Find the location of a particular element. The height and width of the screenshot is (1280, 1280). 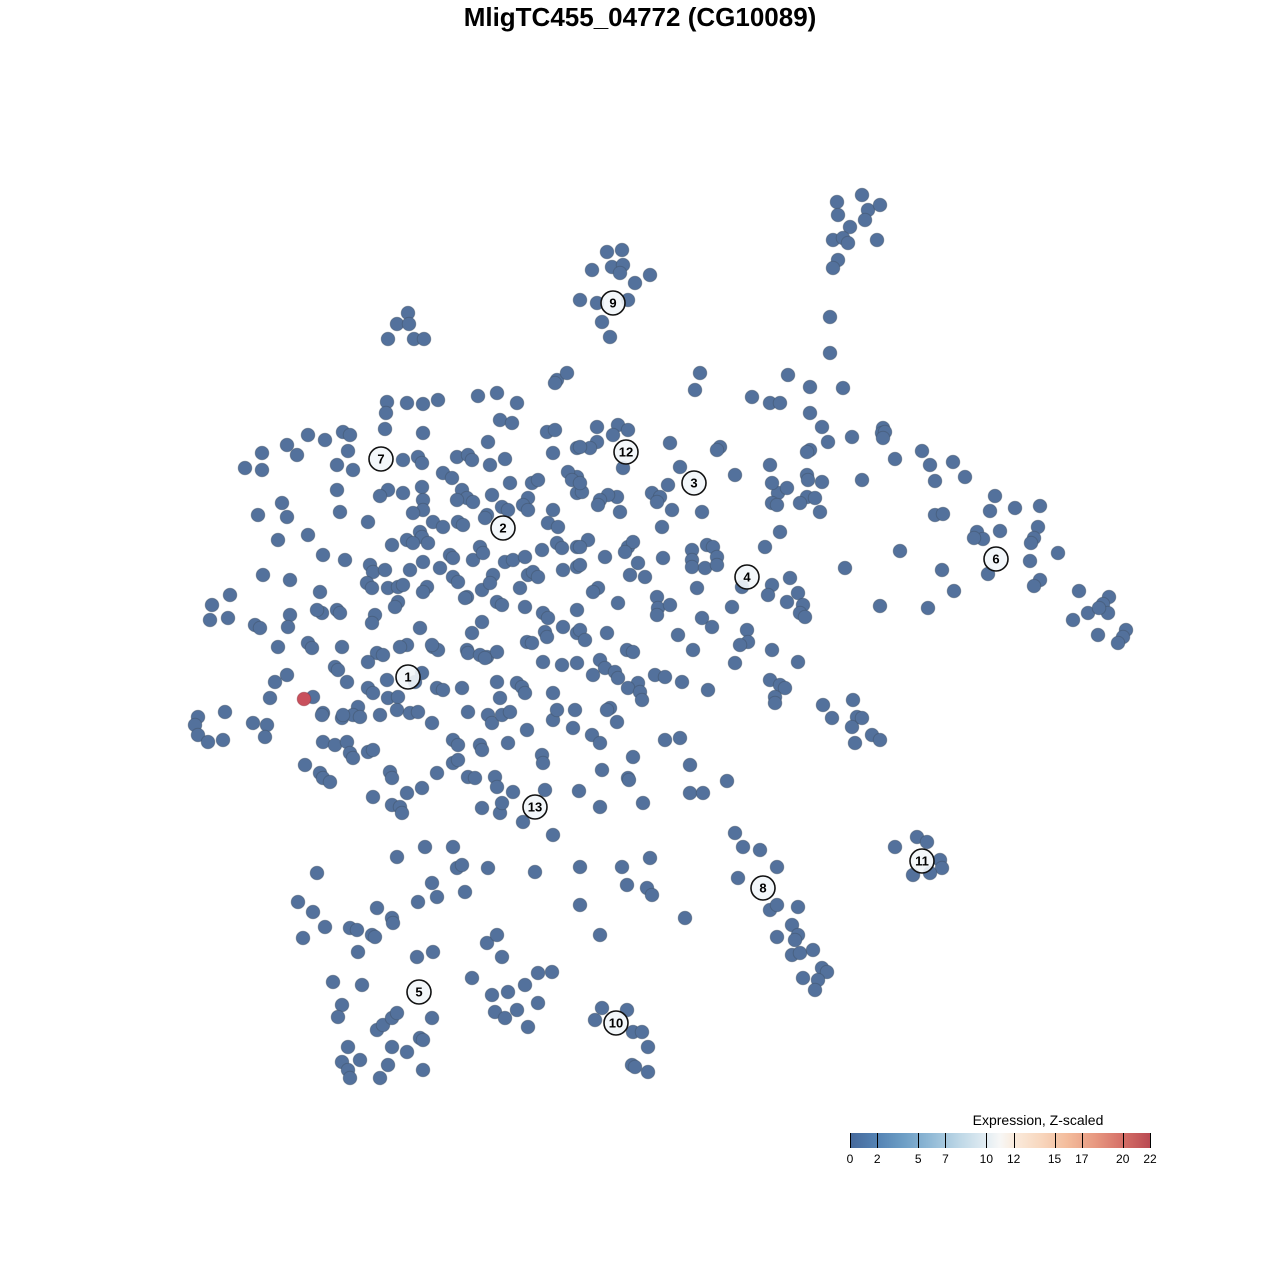

cluster-label-11: 11 is located at coordinates (922, 861).